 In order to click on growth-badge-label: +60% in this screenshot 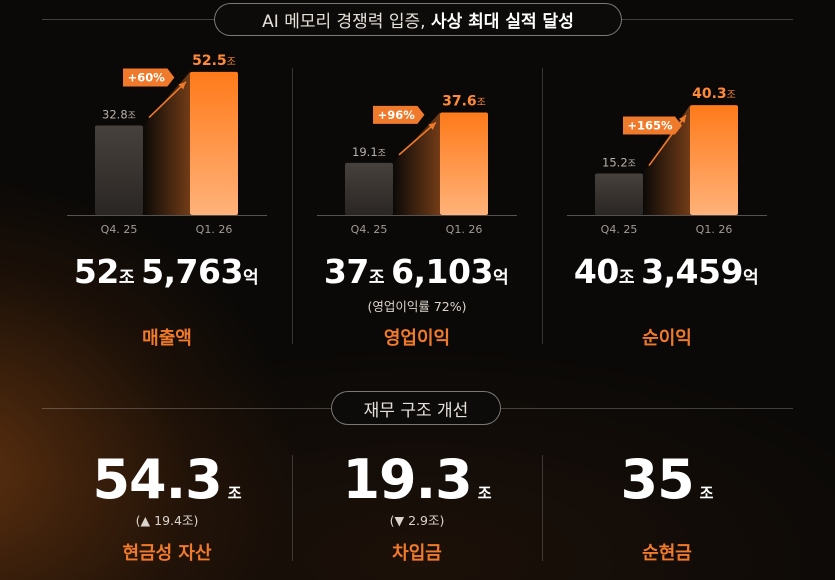, I will do `click(147, 78)`.